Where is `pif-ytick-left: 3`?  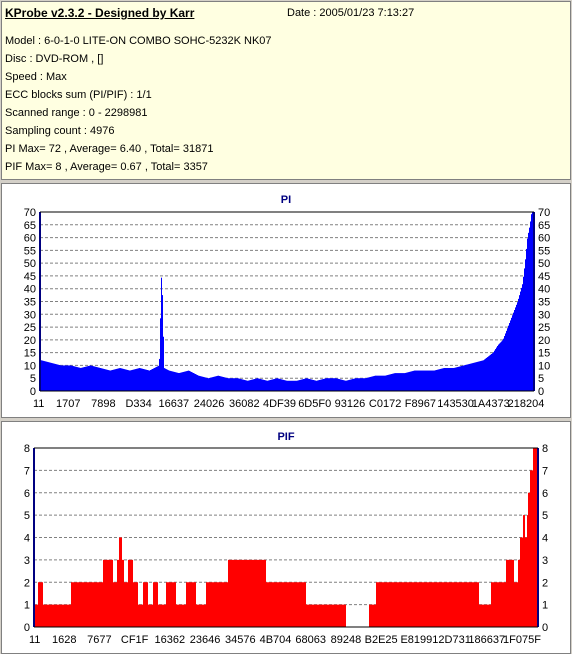 pif-ytick-left: 3 is located at coordinates (27, 561).